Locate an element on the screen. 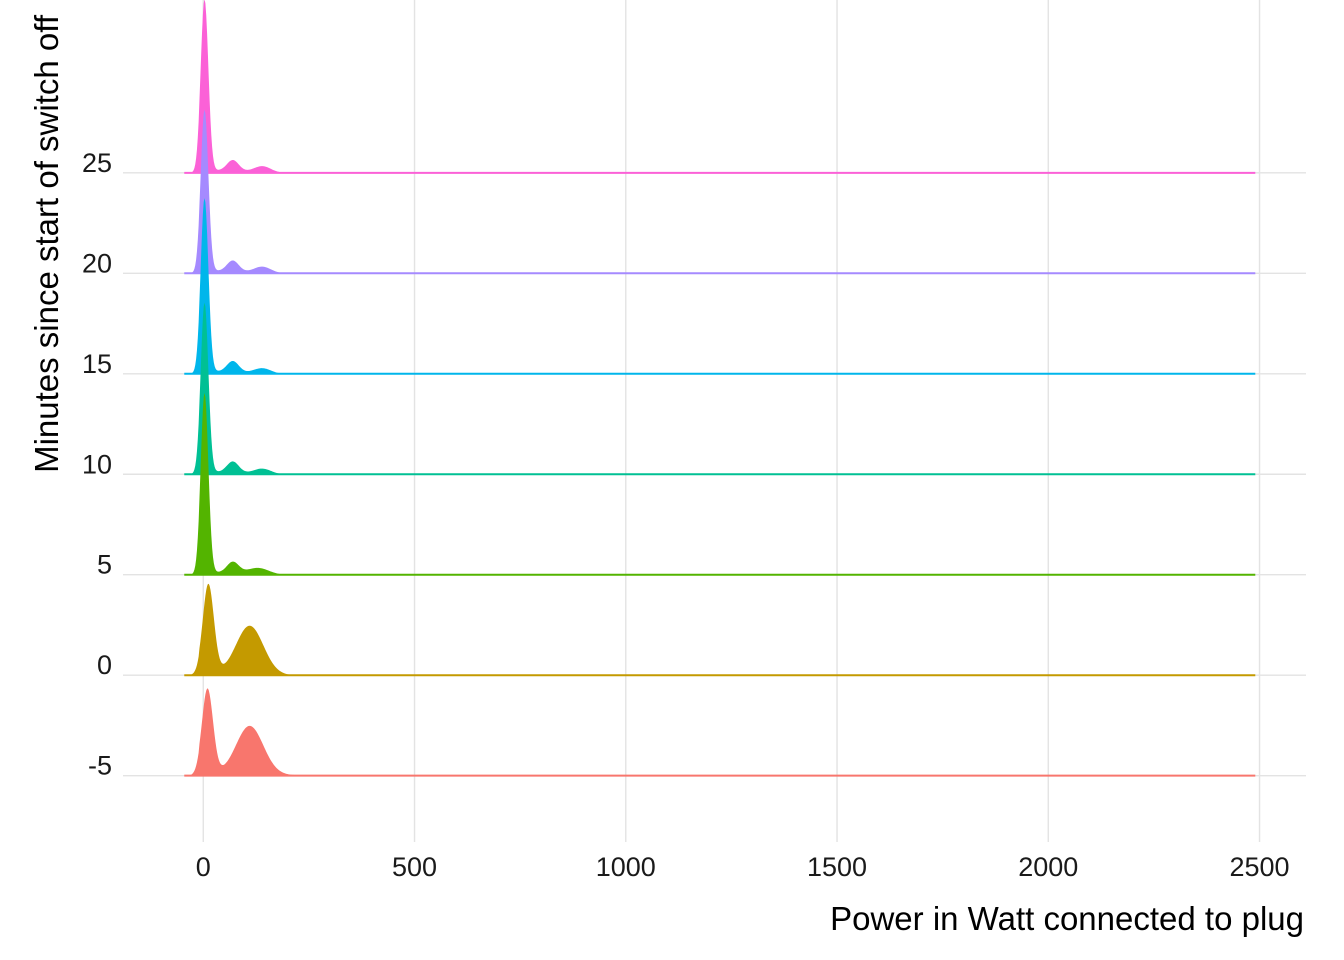  x-tick-label: 1000 is located at coordinates (626, 867).